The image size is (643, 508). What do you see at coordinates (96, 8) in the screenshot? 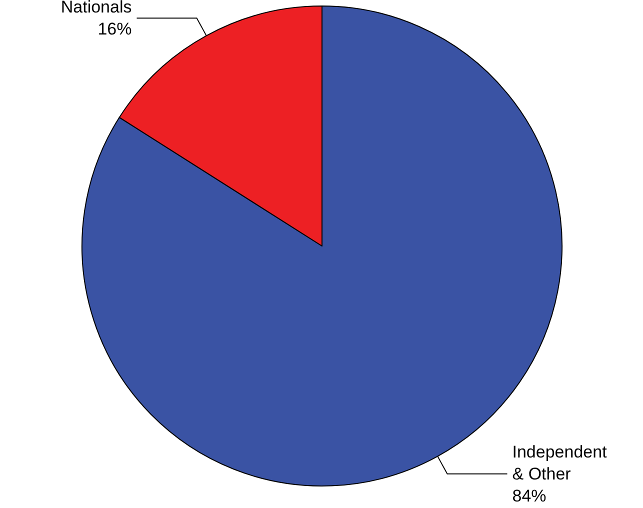
I see `slice-label: Nationals` at bounding box center [96, 8].